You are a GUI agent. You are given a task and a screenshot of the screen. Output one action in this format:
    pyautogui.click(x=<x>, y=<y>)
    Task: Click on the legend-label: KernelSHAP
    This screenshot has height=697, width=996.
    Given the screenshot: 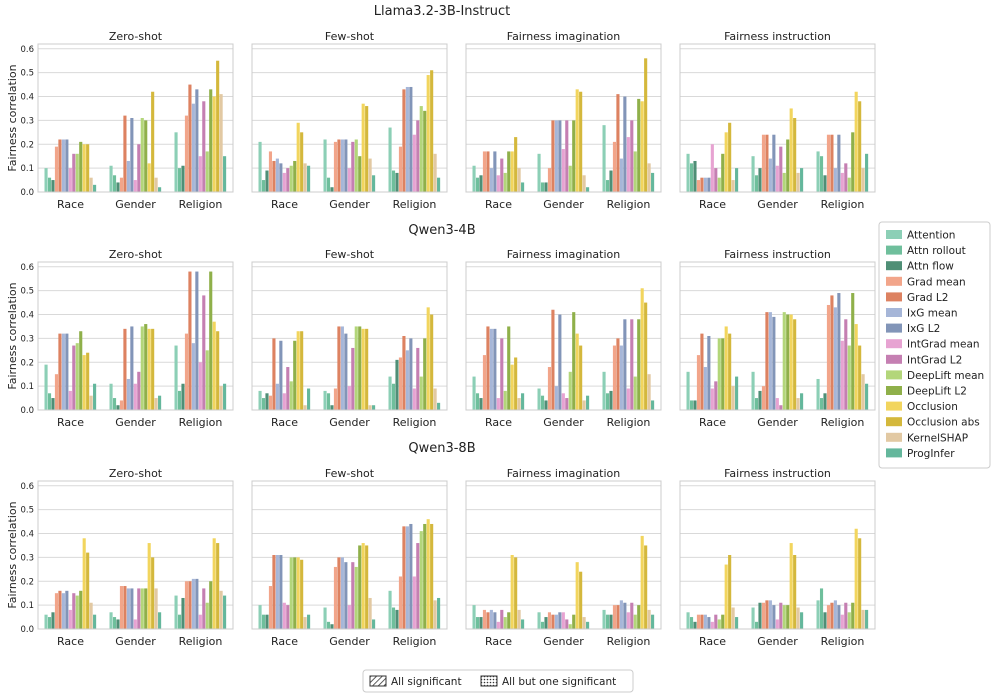 What is the action you would take?
    pyautogui.click(x=937, y=438)
    